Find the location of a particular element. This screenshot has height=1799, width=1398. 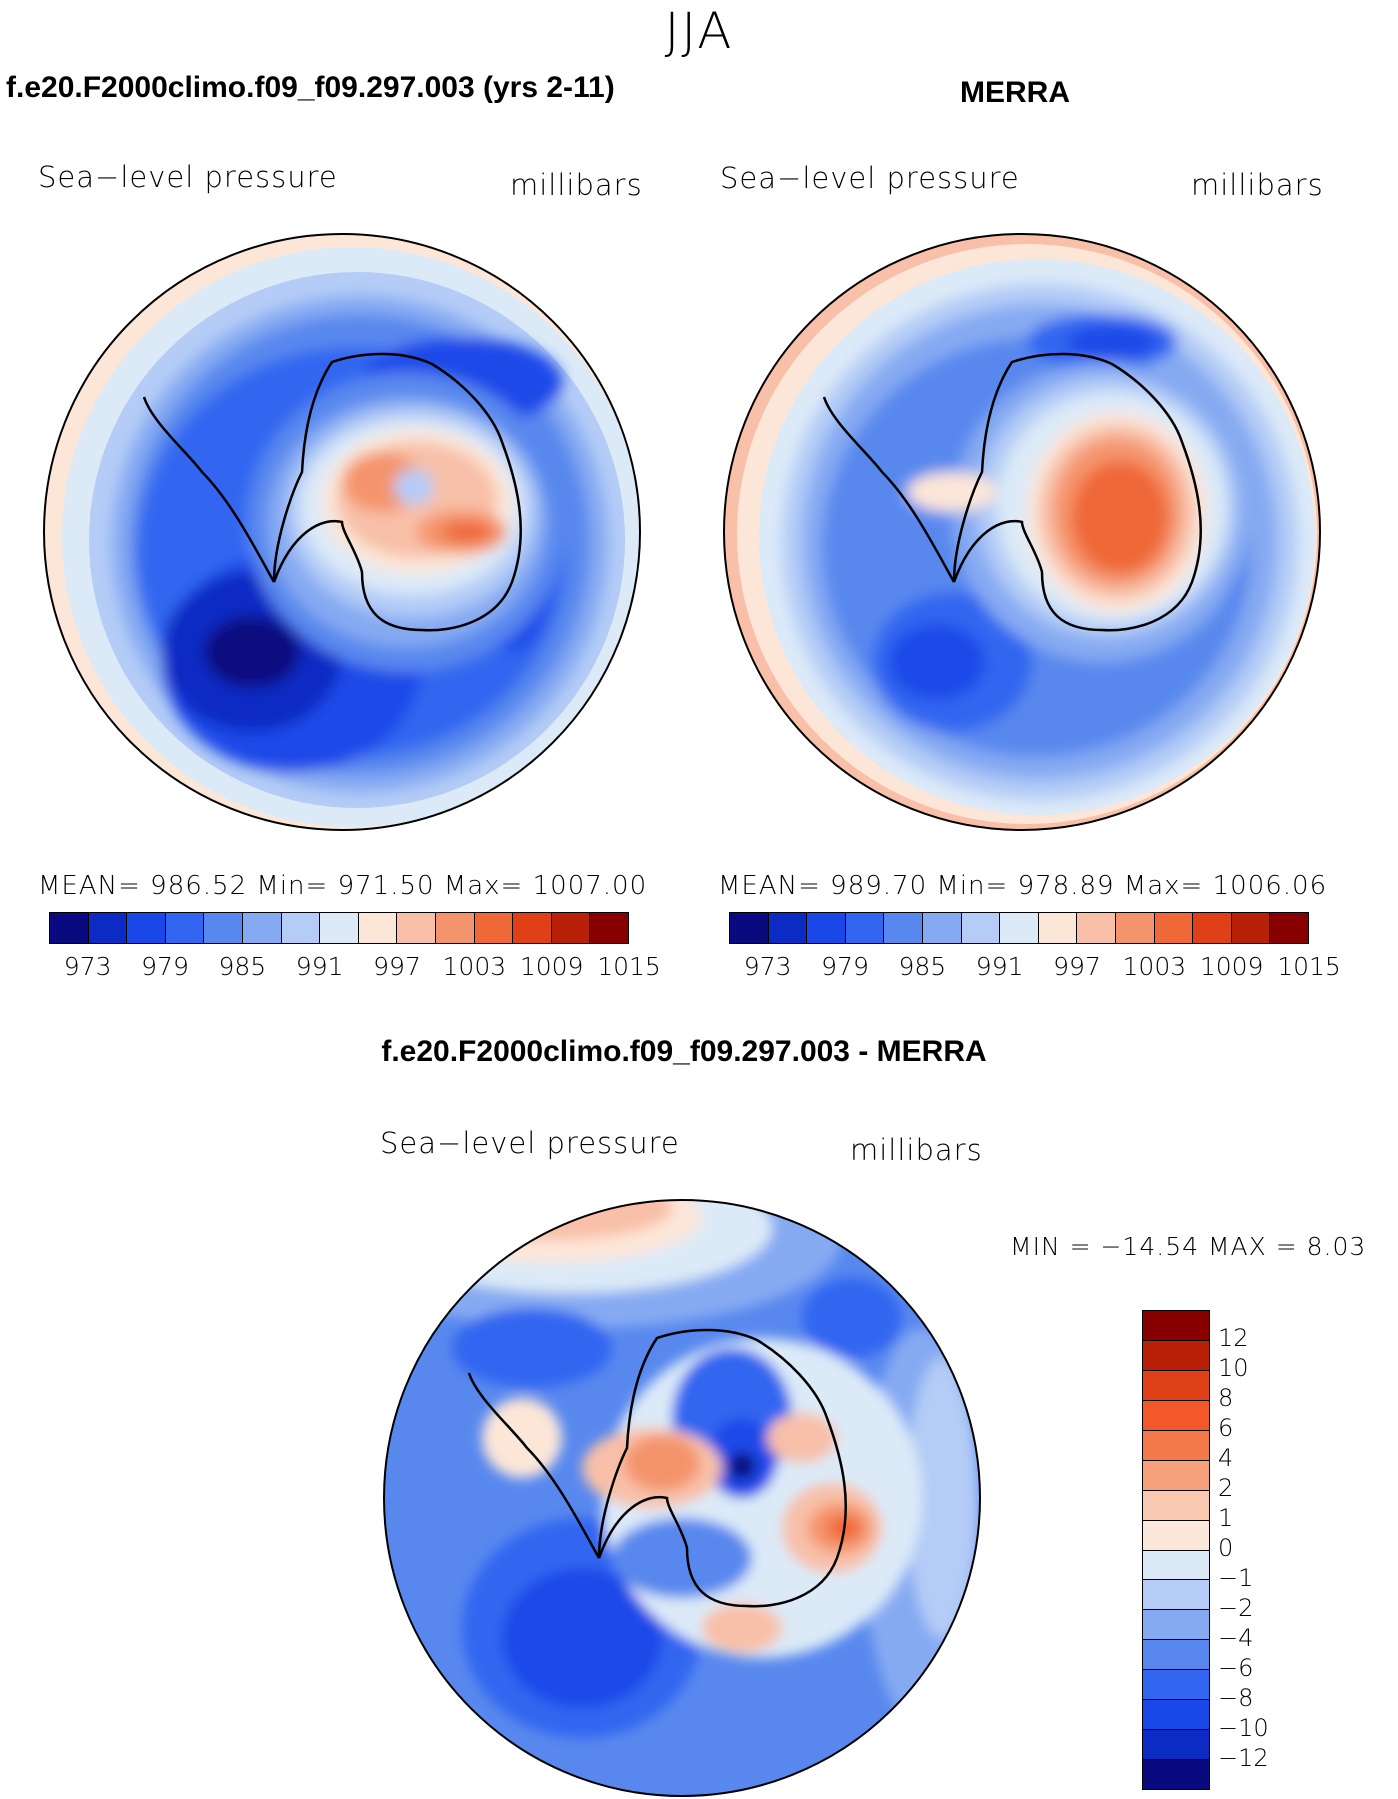

colorbar-tick-label: 6 is located at coordinates (1226, 1428).